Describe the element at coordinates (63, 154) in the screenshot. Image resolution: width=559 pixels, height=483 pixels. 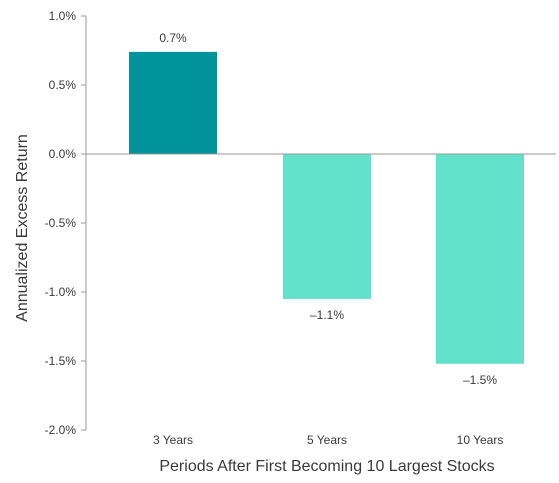
I see `y-tick-label: 0.0%` at that location.